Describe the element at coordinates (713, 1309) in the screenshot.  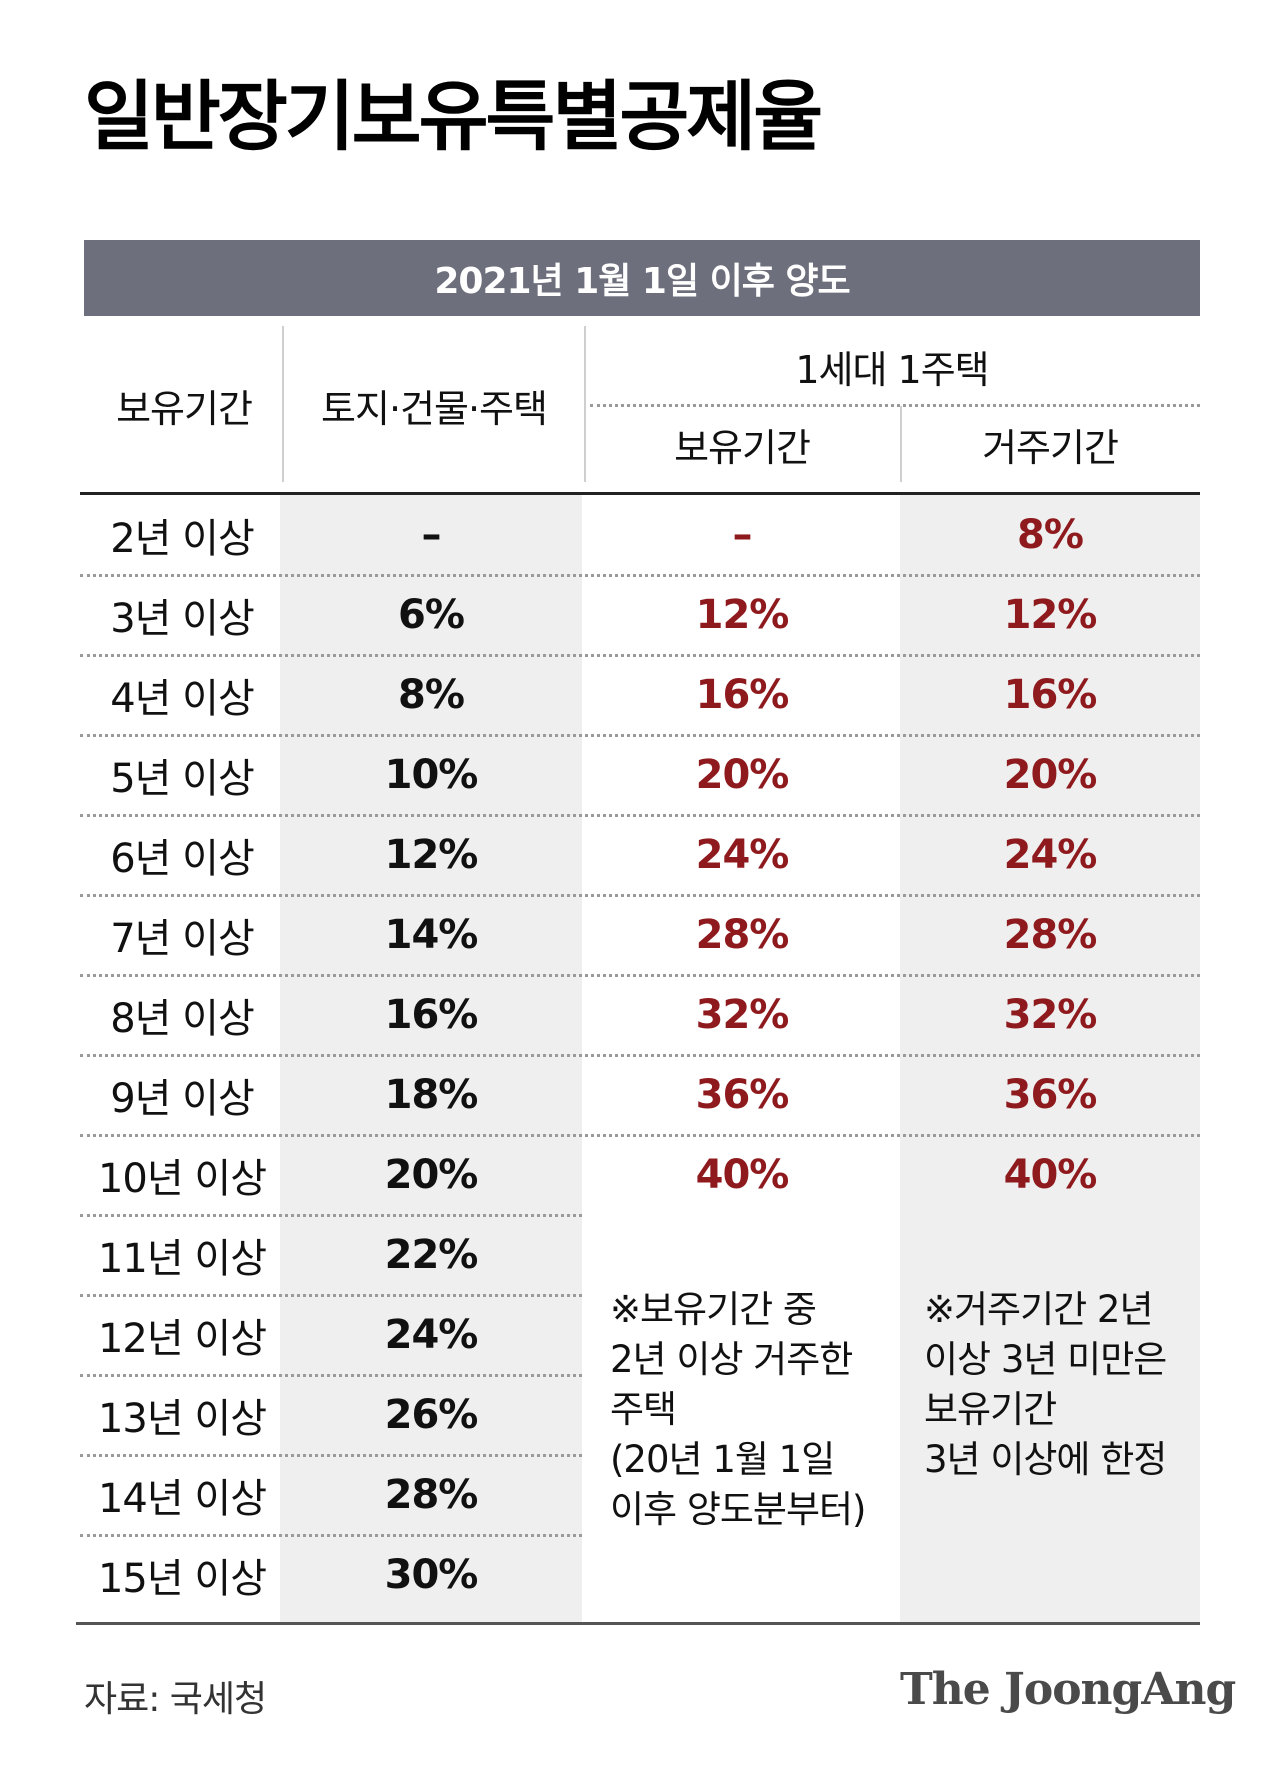
I see `note-line: ※보유기간 중` at that location.